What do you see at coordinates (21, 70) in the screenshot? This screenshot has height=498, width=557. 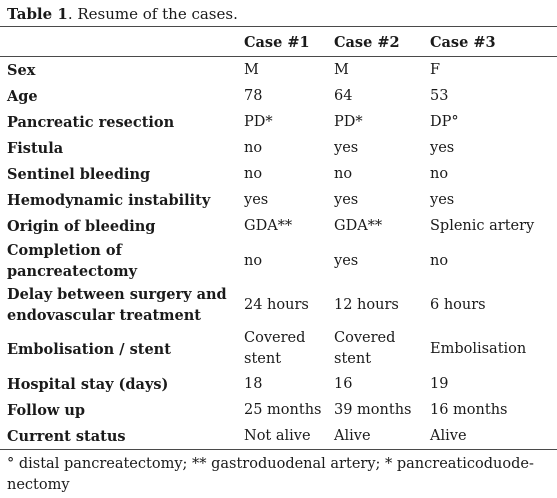 I see `row-label: Sex` at bounding box center [21, 70].